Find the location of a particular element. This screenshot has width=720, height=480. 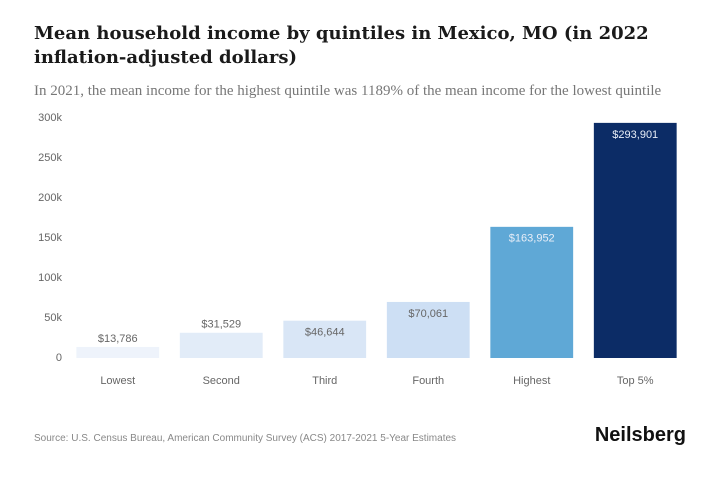

value-label: $31,529 is located at coordinates (221, 325).